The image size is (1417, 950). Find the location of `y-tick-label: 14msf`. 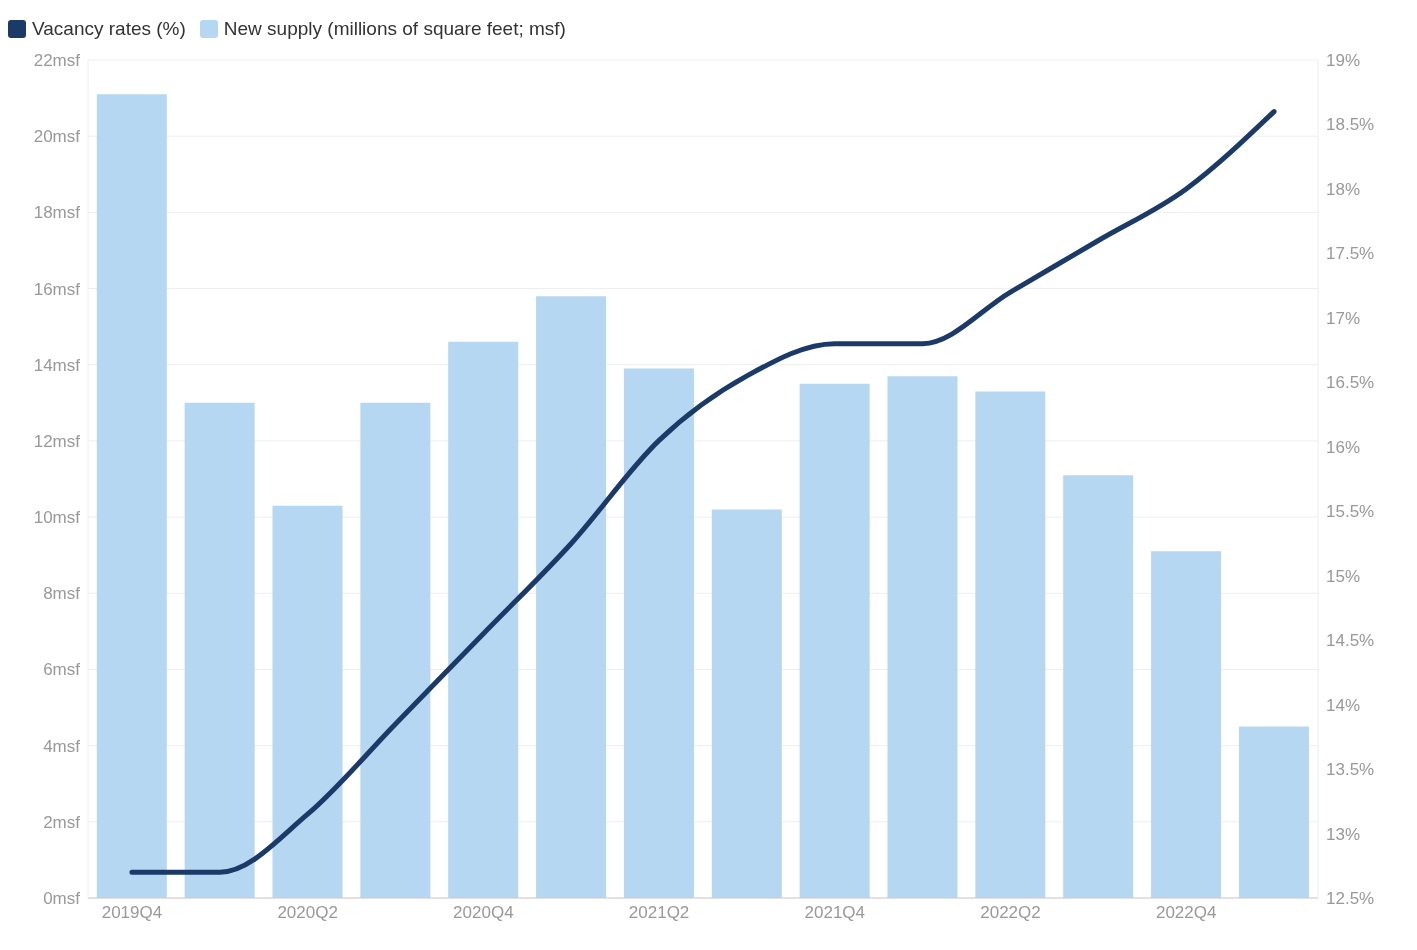

y-tick-label: 14msf is located at coordinates (57, 365).